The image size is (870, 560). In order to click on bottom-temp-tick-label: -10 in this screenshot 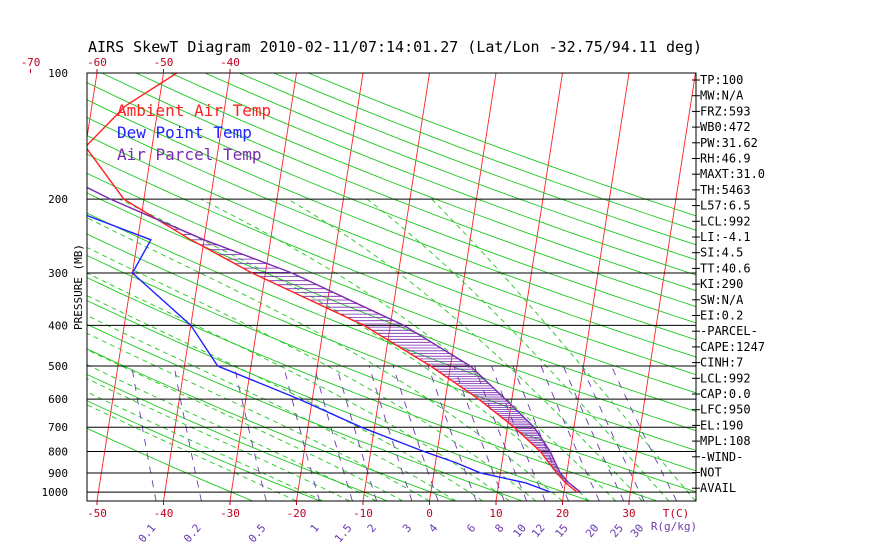, I will do `click(363, 513)`.